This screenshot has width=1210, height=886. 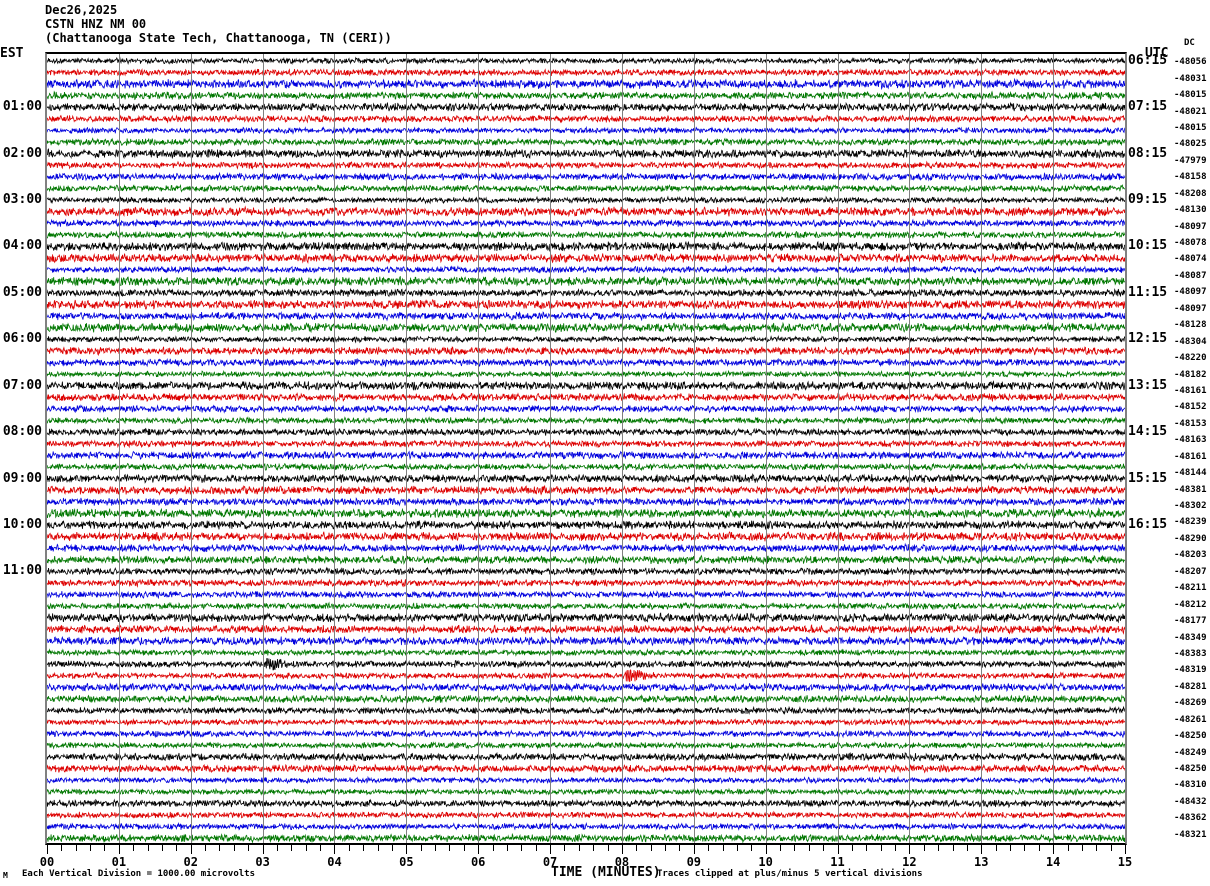 I want to click on dc-value-40: -48261, so click(x=1190, y=719).